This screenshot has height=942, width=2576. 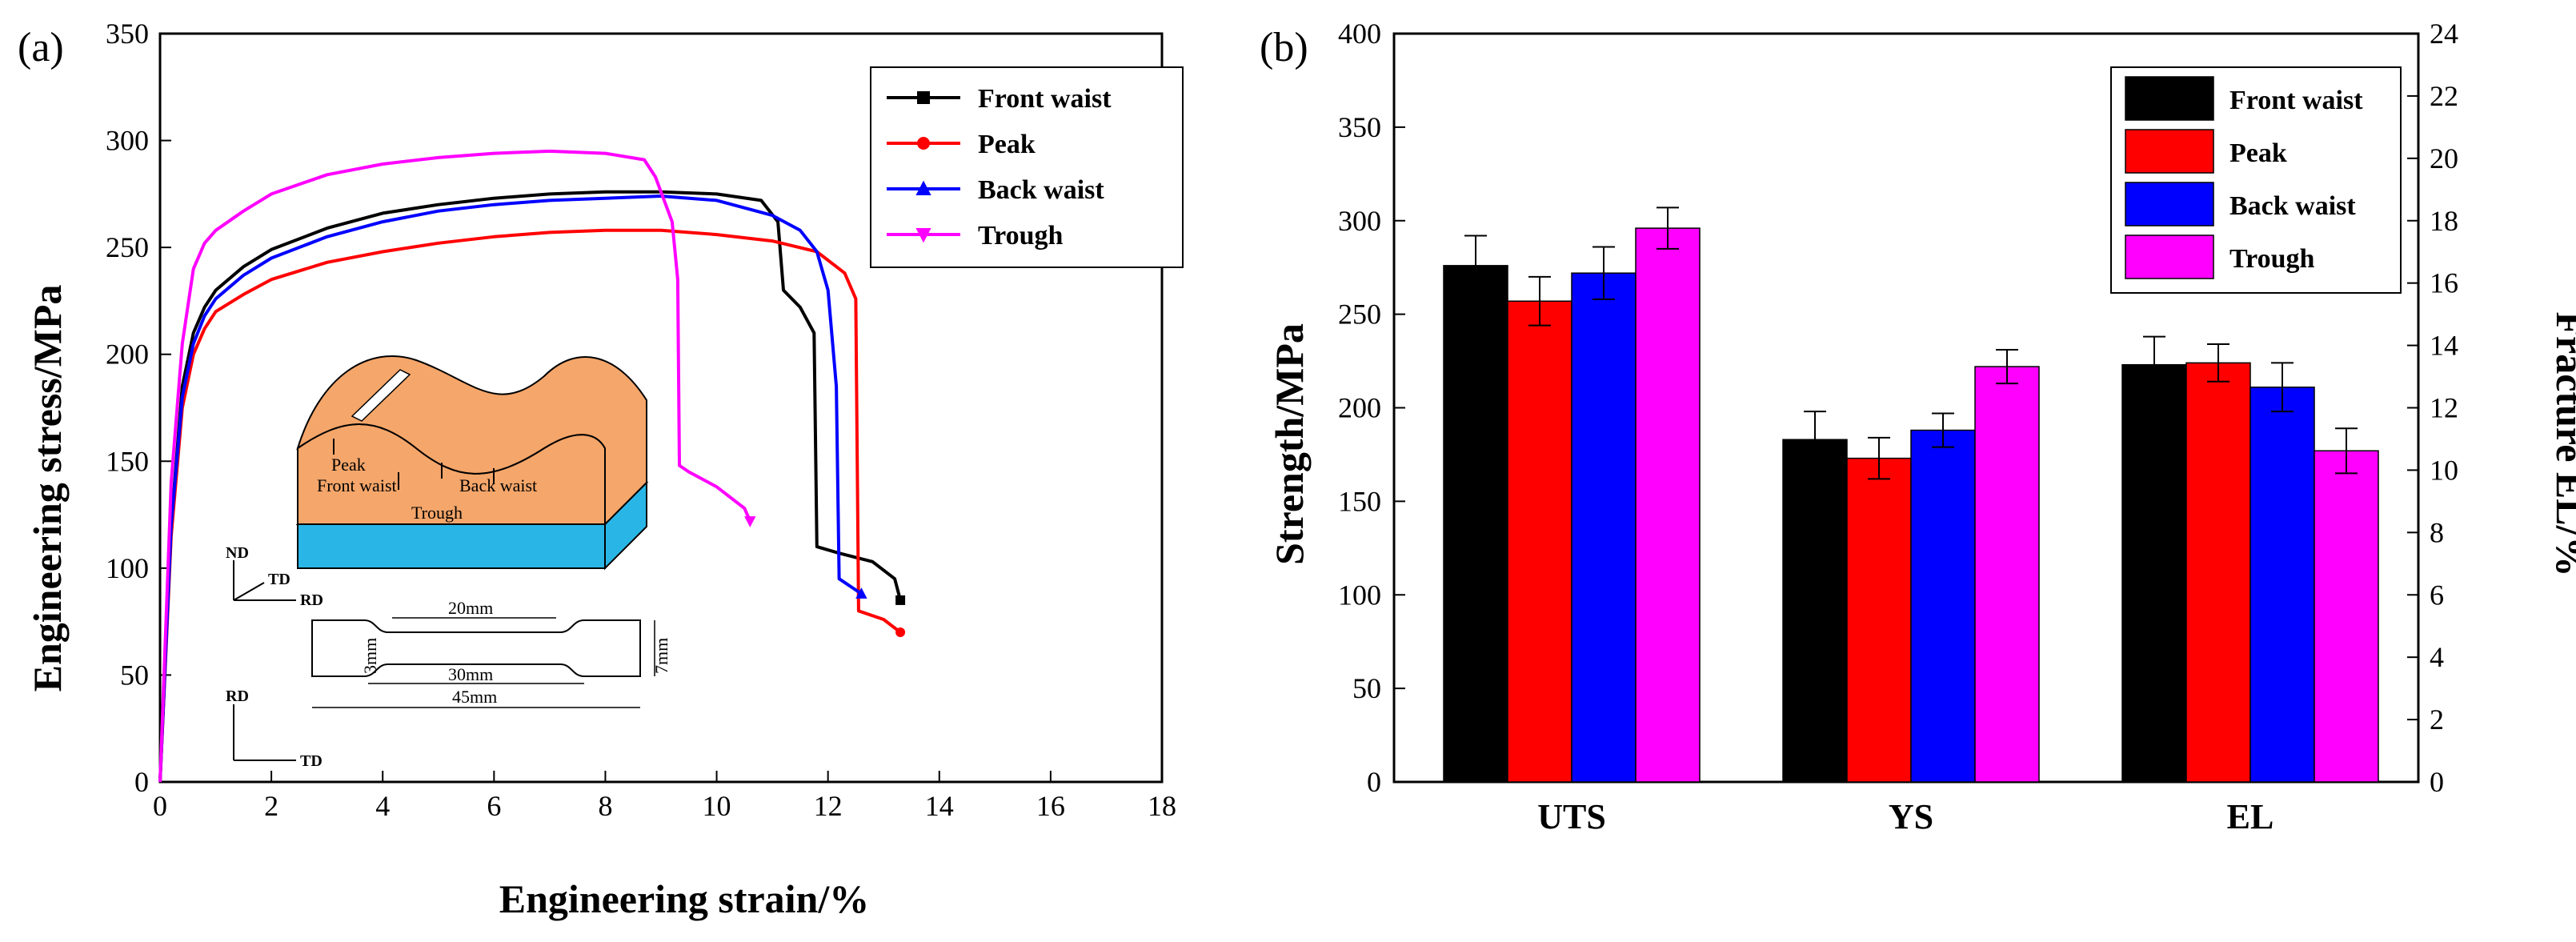 I want to click on panel-a-y-tick-label: 150, so click(x=127, y=461).